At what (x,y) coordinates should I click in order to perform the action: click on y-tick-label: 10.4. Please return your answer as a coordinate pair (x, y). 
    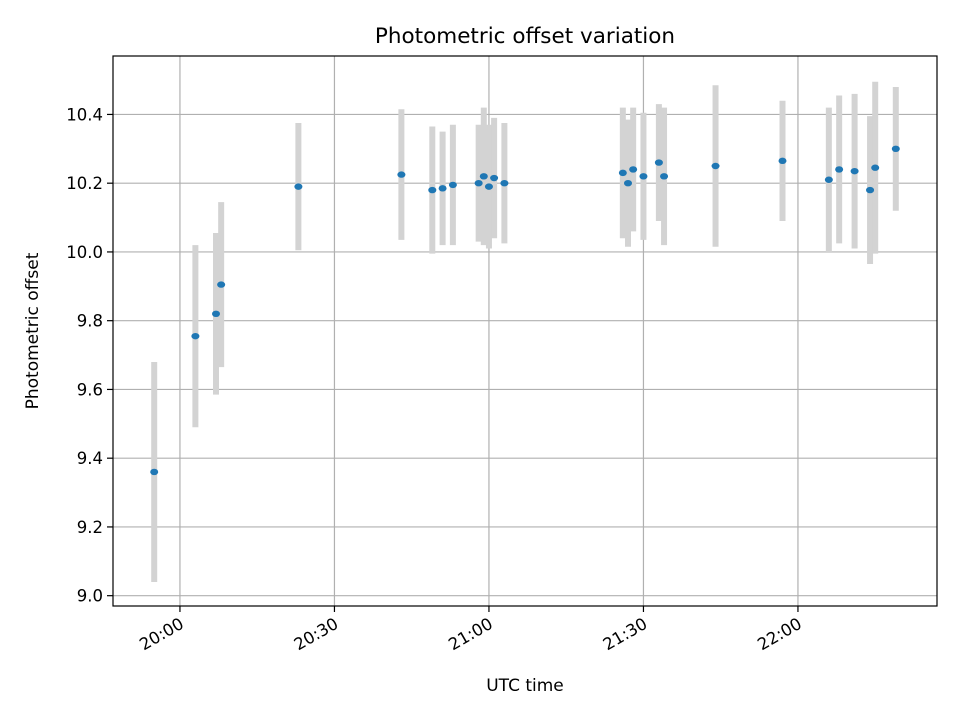
    Looking at the image, I should click on (84, 114).